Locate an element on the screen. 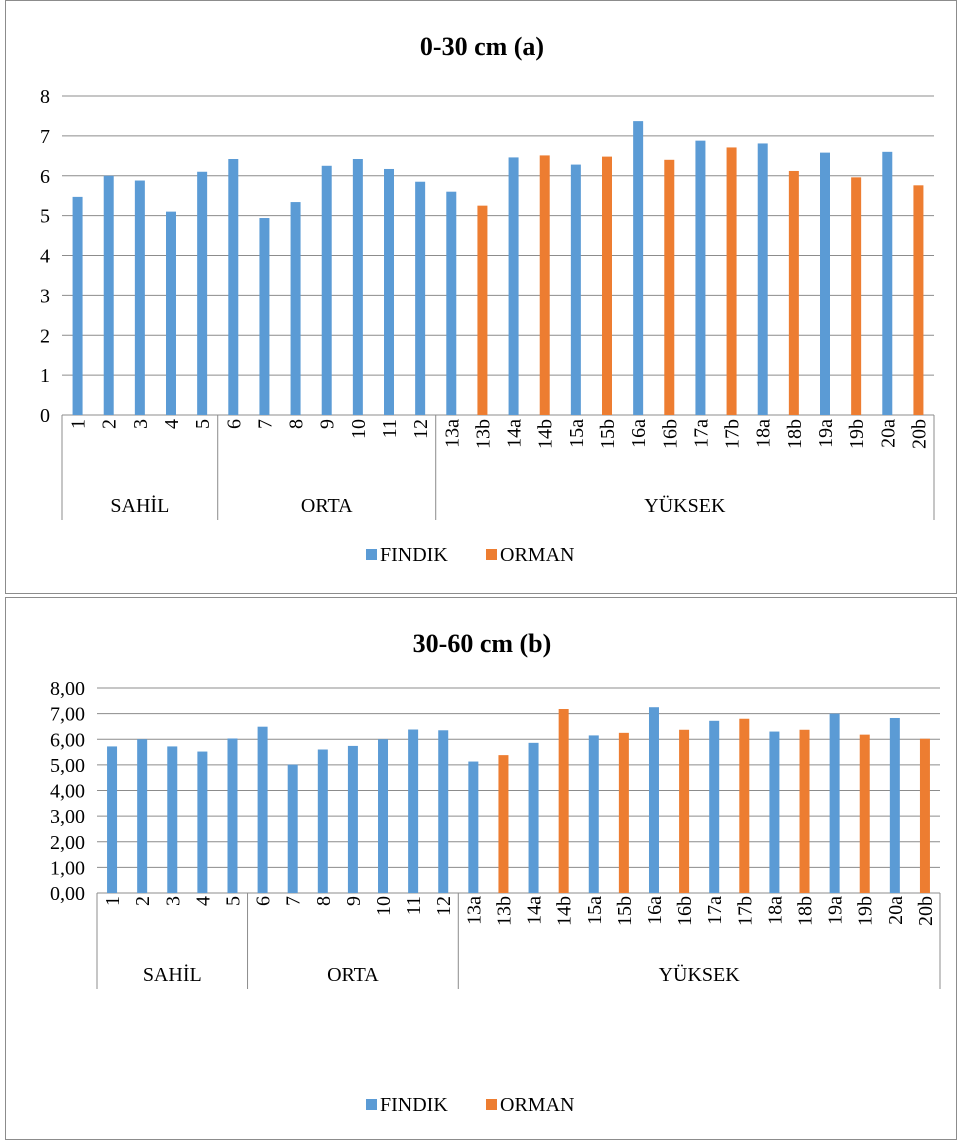 Image resolution: width=961 pixels, height=1142 pixels. x-category-label: 4 is located at coordinates (172, 424).